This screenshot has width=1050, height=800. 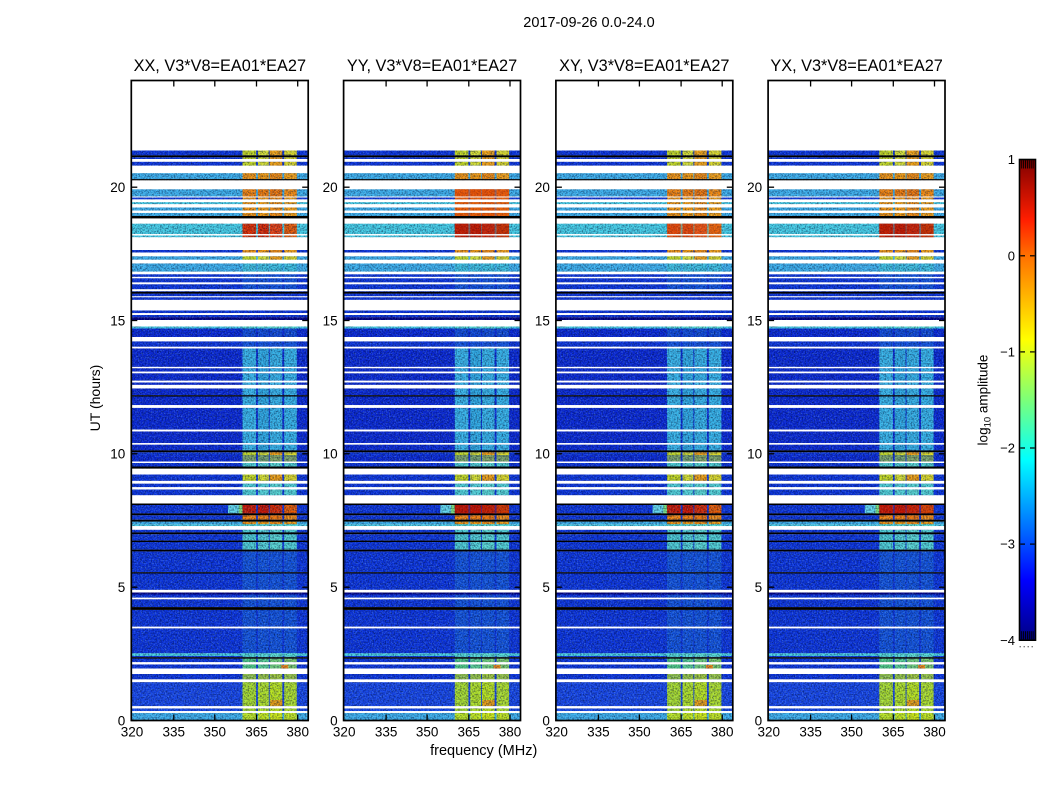 I want to click on svg-text: frequency (MHz), so click(x=483, y=751).